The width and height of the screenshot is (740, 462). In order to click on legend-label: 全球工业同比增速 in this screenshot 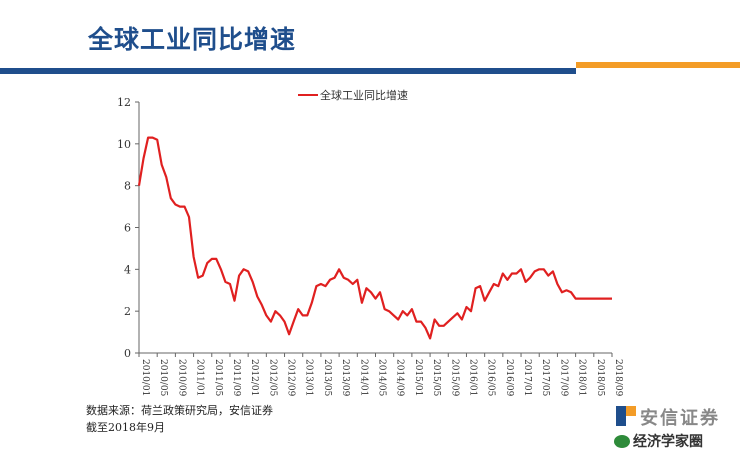, I will do `click(364, 95)`.